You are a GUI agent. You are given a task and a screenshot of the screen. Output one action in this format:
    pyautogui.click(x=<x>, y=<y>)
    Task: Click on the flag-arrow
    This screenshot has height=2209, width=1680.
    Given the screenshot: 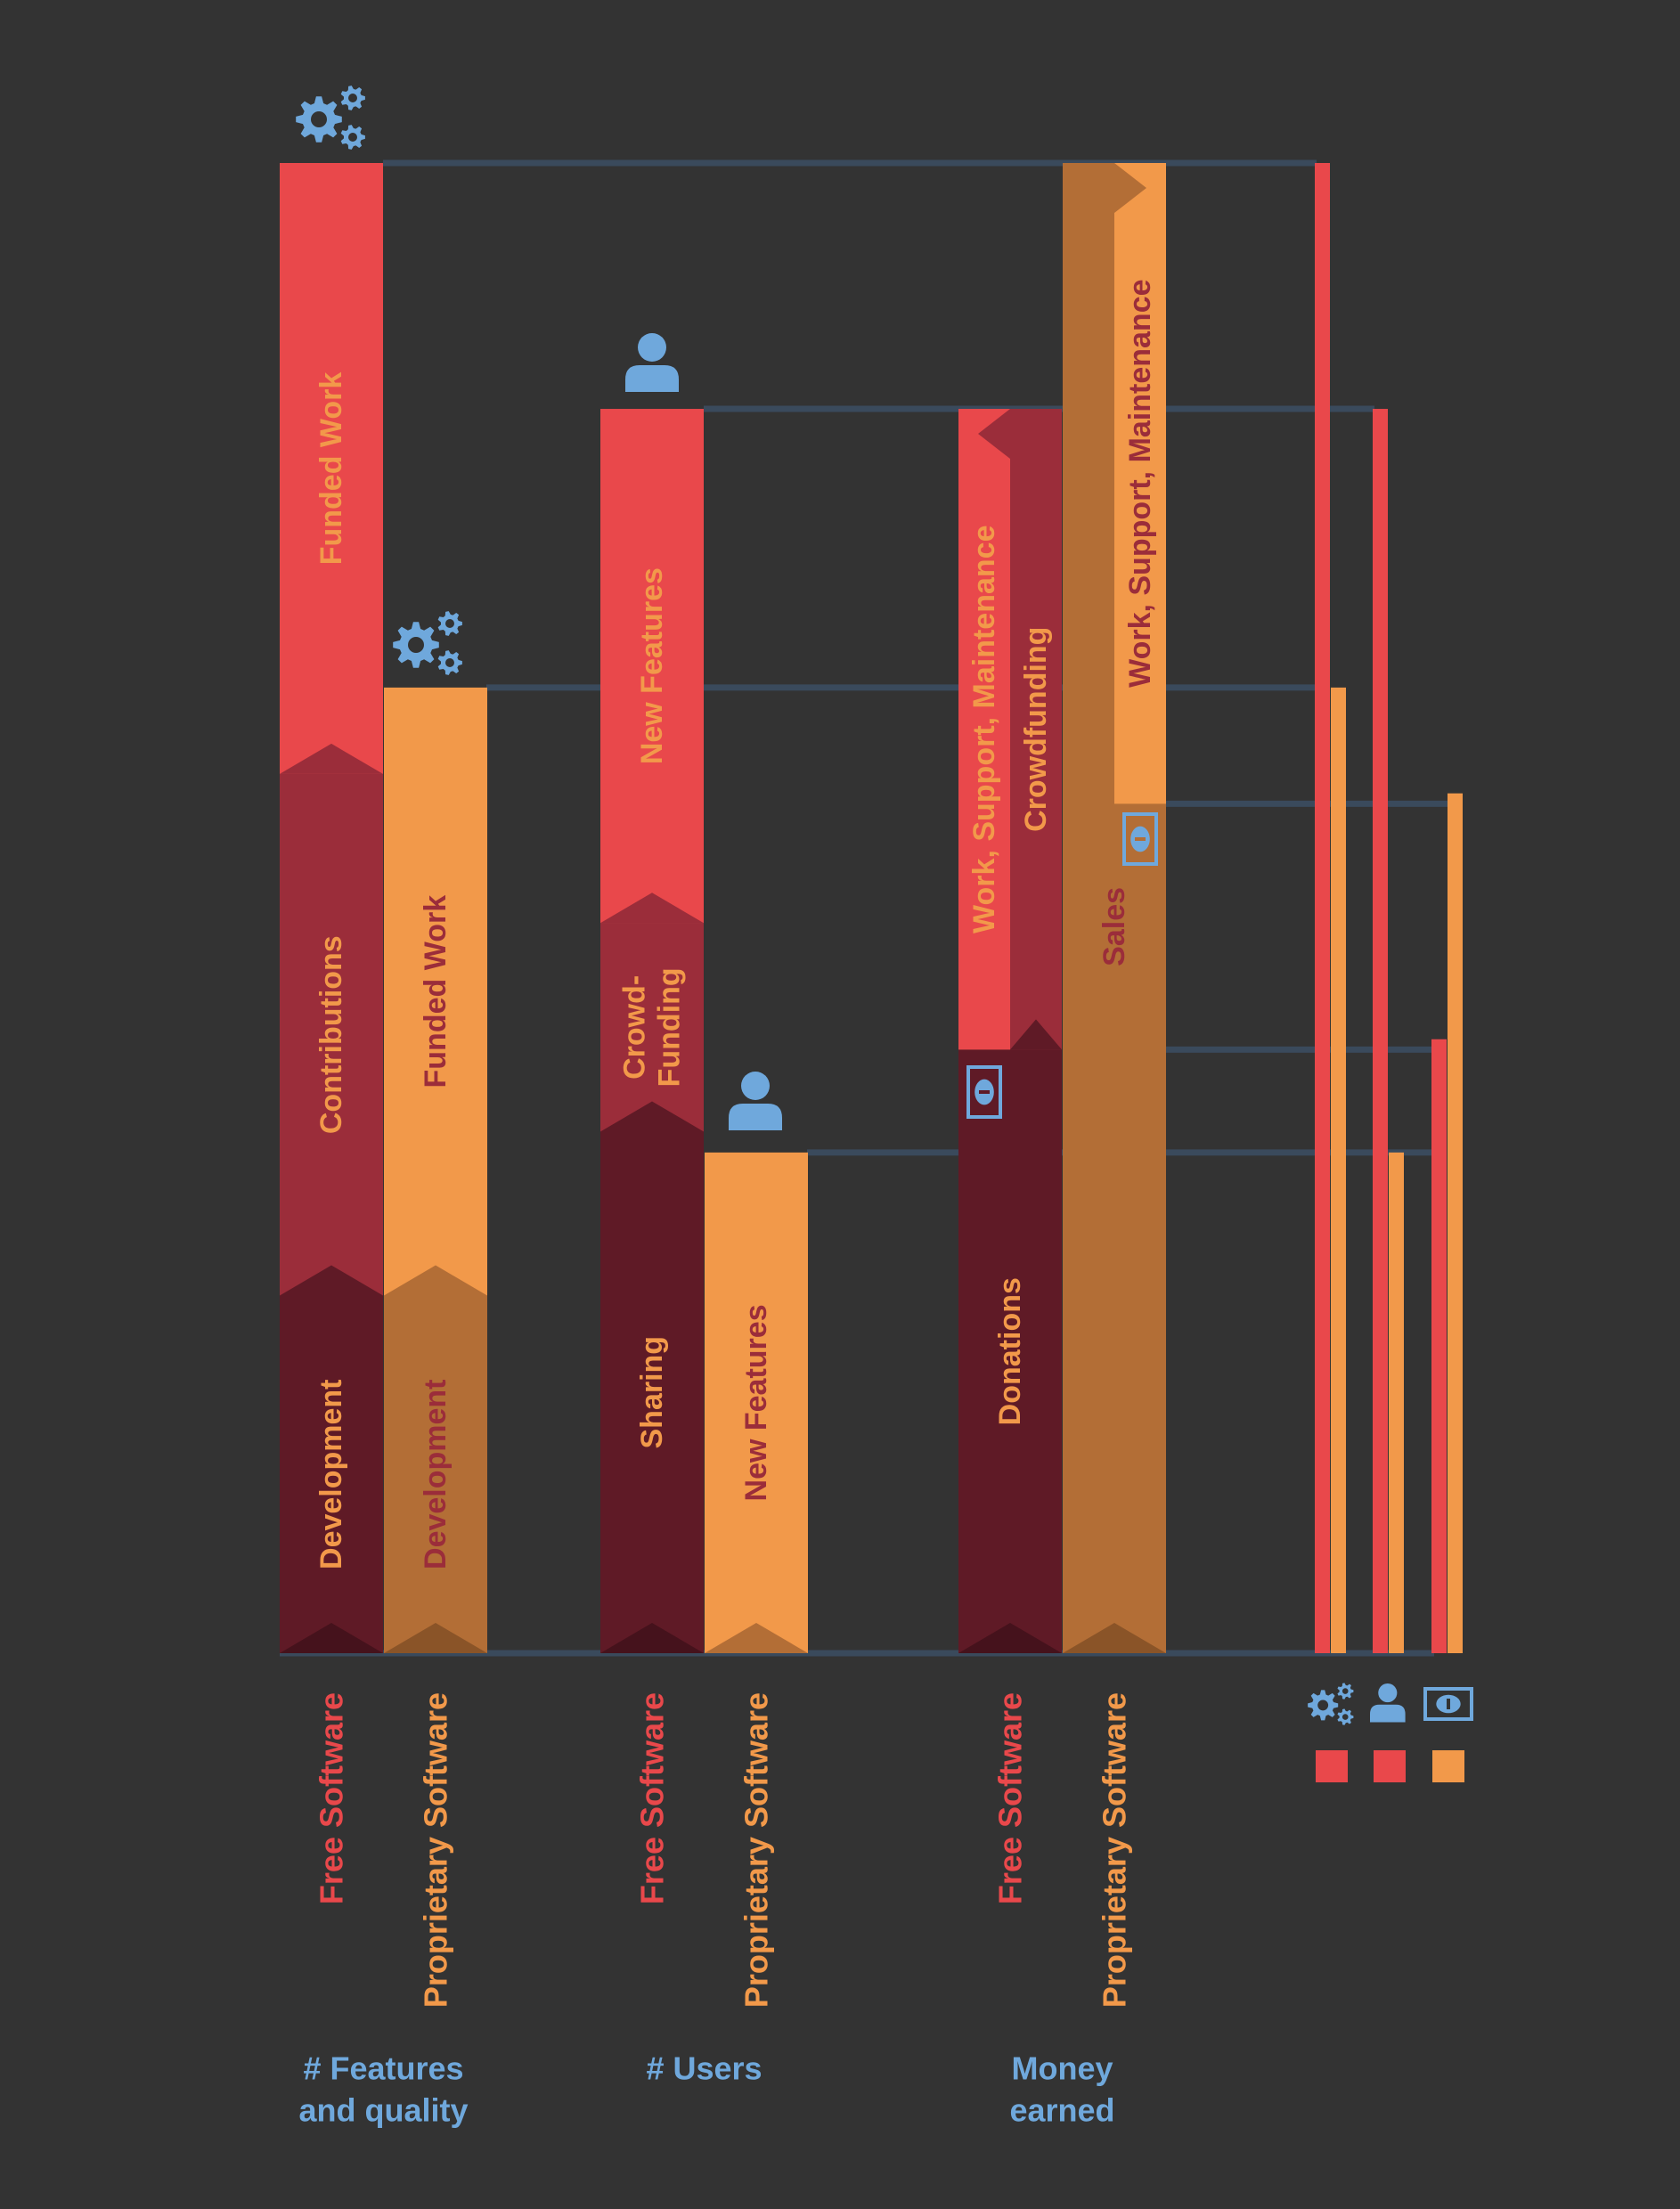 What is the action you would take?
    pyautogui.click(x=994, y=434)
    